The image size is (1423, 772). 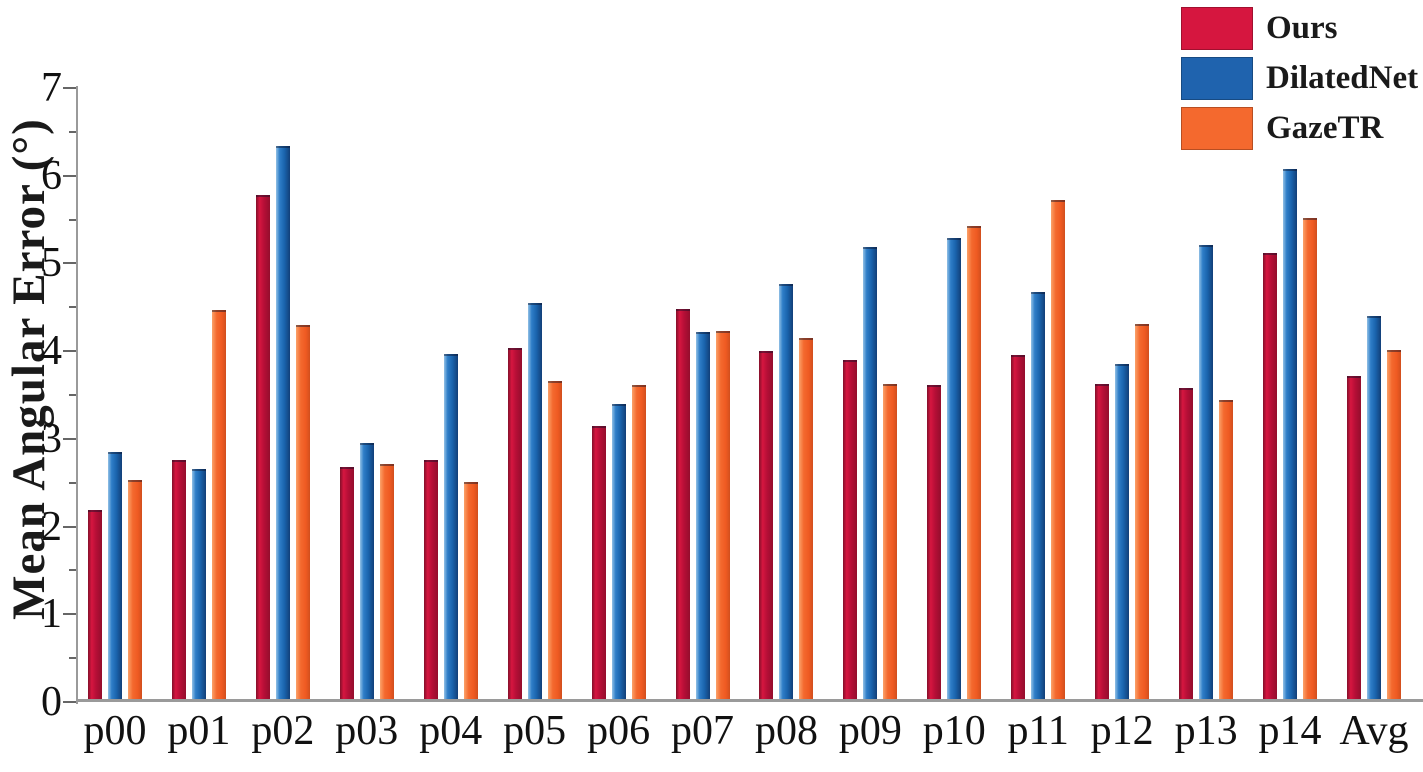 I want to click on bar-ours-p11, so click(x=1018, y=527).